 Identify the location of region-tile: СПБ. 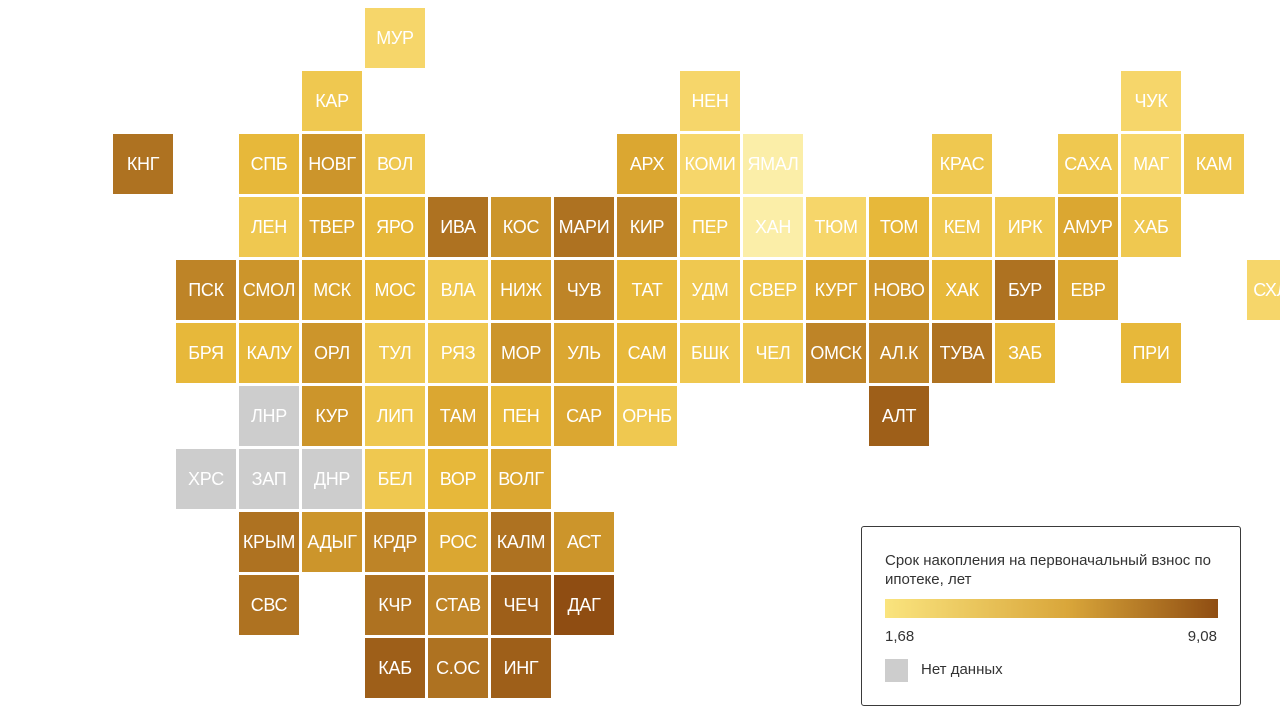
(269, 164).